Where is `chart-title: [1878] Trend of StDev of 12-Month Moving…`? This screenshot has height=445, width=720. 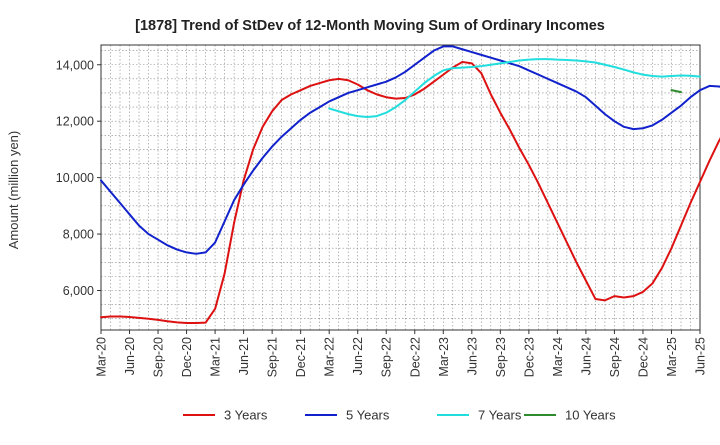
chart-title: [1878] Trend of StDev of 12-Month Moving… is located at coordinates (370, 26).